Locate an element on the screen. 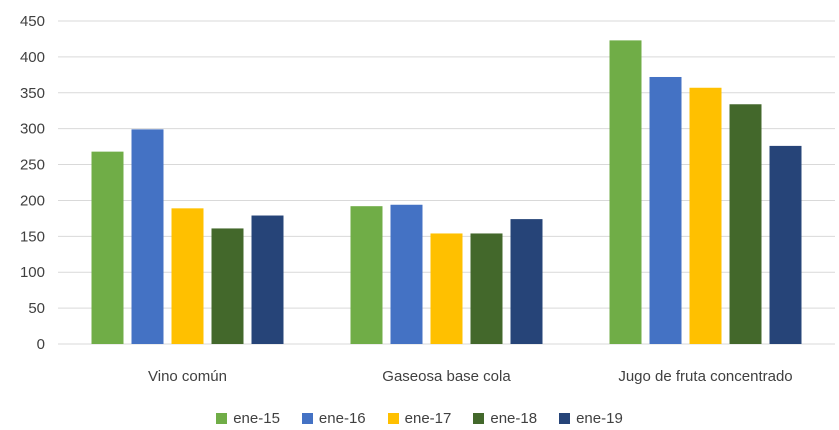  legend-item: ene-16 is located at coordinates (333, 418).